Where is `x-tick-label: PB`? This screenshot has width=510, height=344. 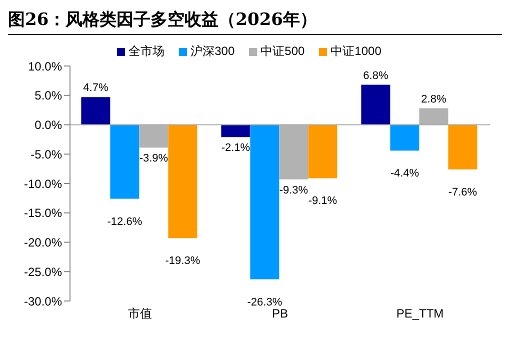
x-tick-label: PB is located at coordinates (280, 313).